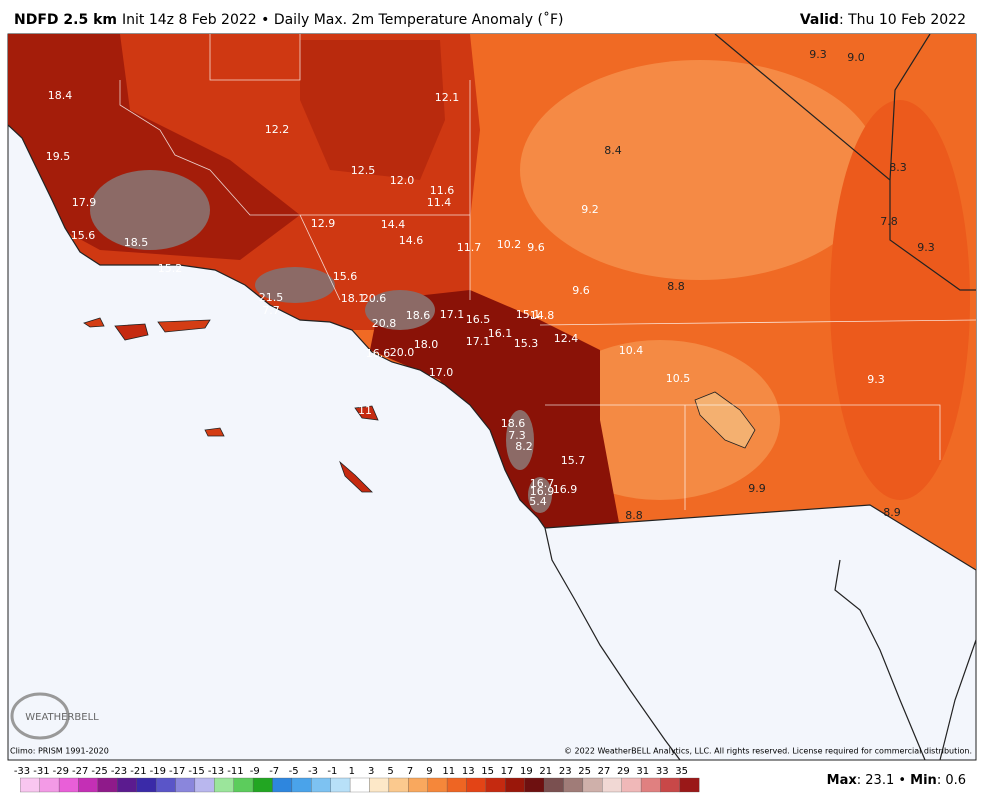 The height and width of the screenshot is (808, 984). What do you see at coordinates (542, 483) in the screenshot?
I see `map-label: 16.7` at bounding box center [542, 483].